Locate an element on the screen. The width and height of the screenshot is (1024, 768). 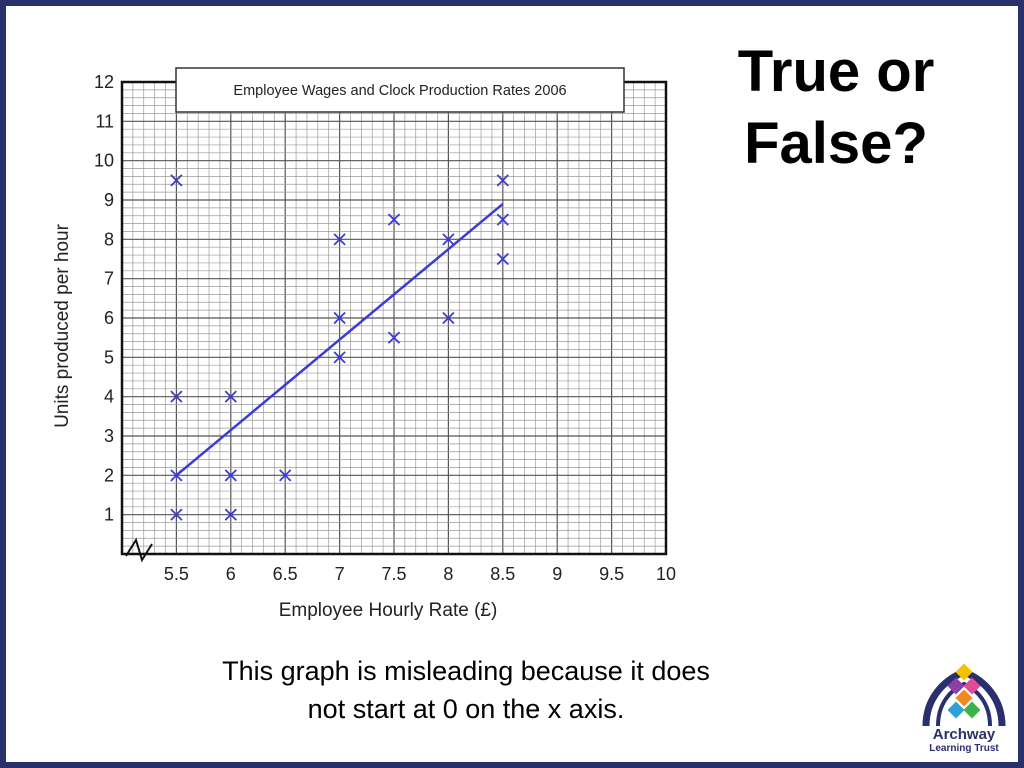
y-tick-label: 6 is located at coordinates (109, 318).